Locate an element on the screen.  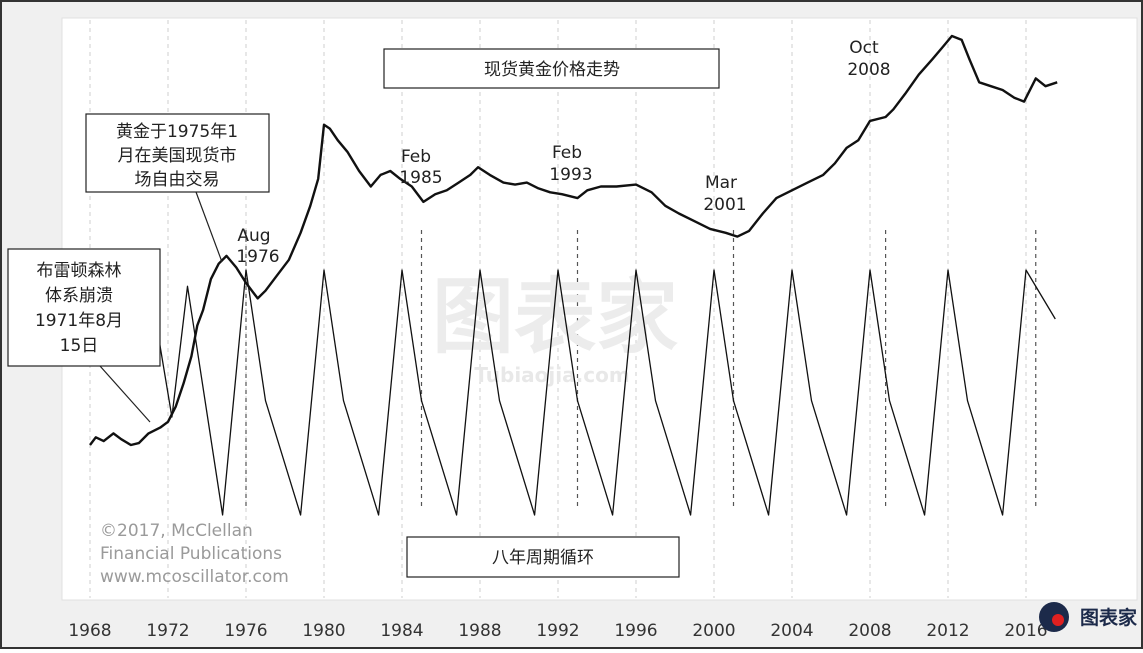
gold-trading-line-3: 场自由交易 is located at coordinates (177, 180).